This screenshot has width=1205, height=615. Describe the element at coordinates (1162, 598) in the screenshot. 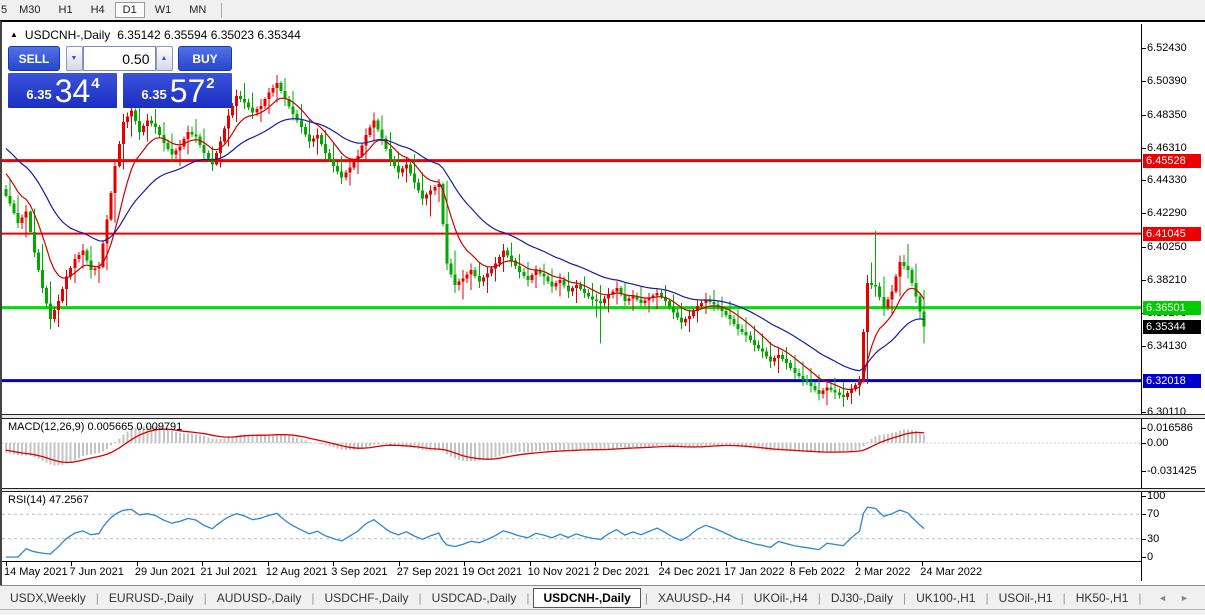

I see `tab-scroll-left-icon: ◄` at that location.